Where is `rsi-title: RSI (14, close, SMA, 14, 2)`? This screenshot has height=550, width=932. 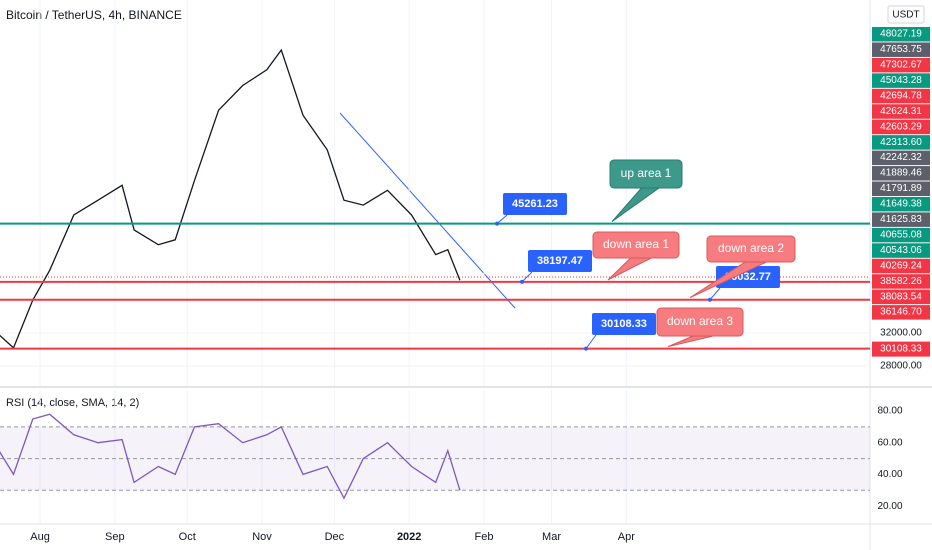 rsi-title: RSI (14, close, SMA, 14, 2) is located at coordinates (72, 403).